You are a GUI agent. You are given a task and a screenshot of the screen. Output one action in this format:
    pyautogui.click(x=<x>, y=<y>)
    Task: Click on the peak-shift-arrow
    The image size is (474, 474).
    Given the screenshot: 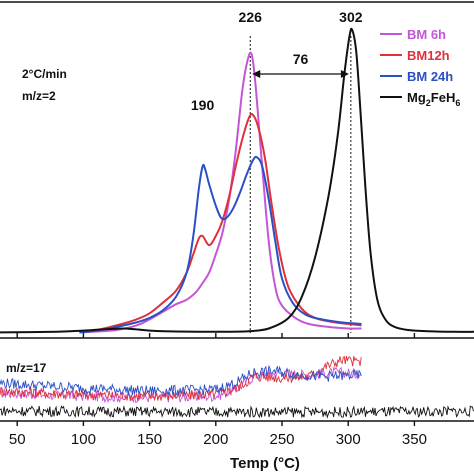 What is the action you would take?
    pyautogui.click(x=300, y=74)
    